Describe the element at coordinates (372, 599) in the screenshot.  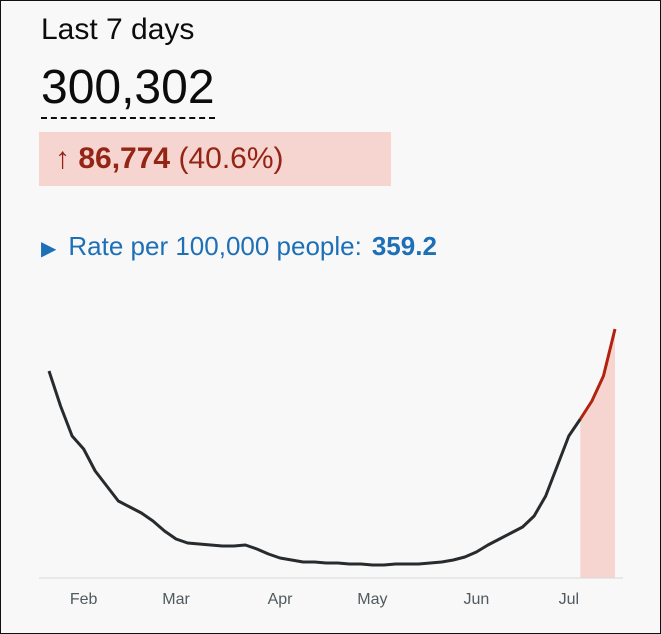
I see `x-tick-label: May` at that location.